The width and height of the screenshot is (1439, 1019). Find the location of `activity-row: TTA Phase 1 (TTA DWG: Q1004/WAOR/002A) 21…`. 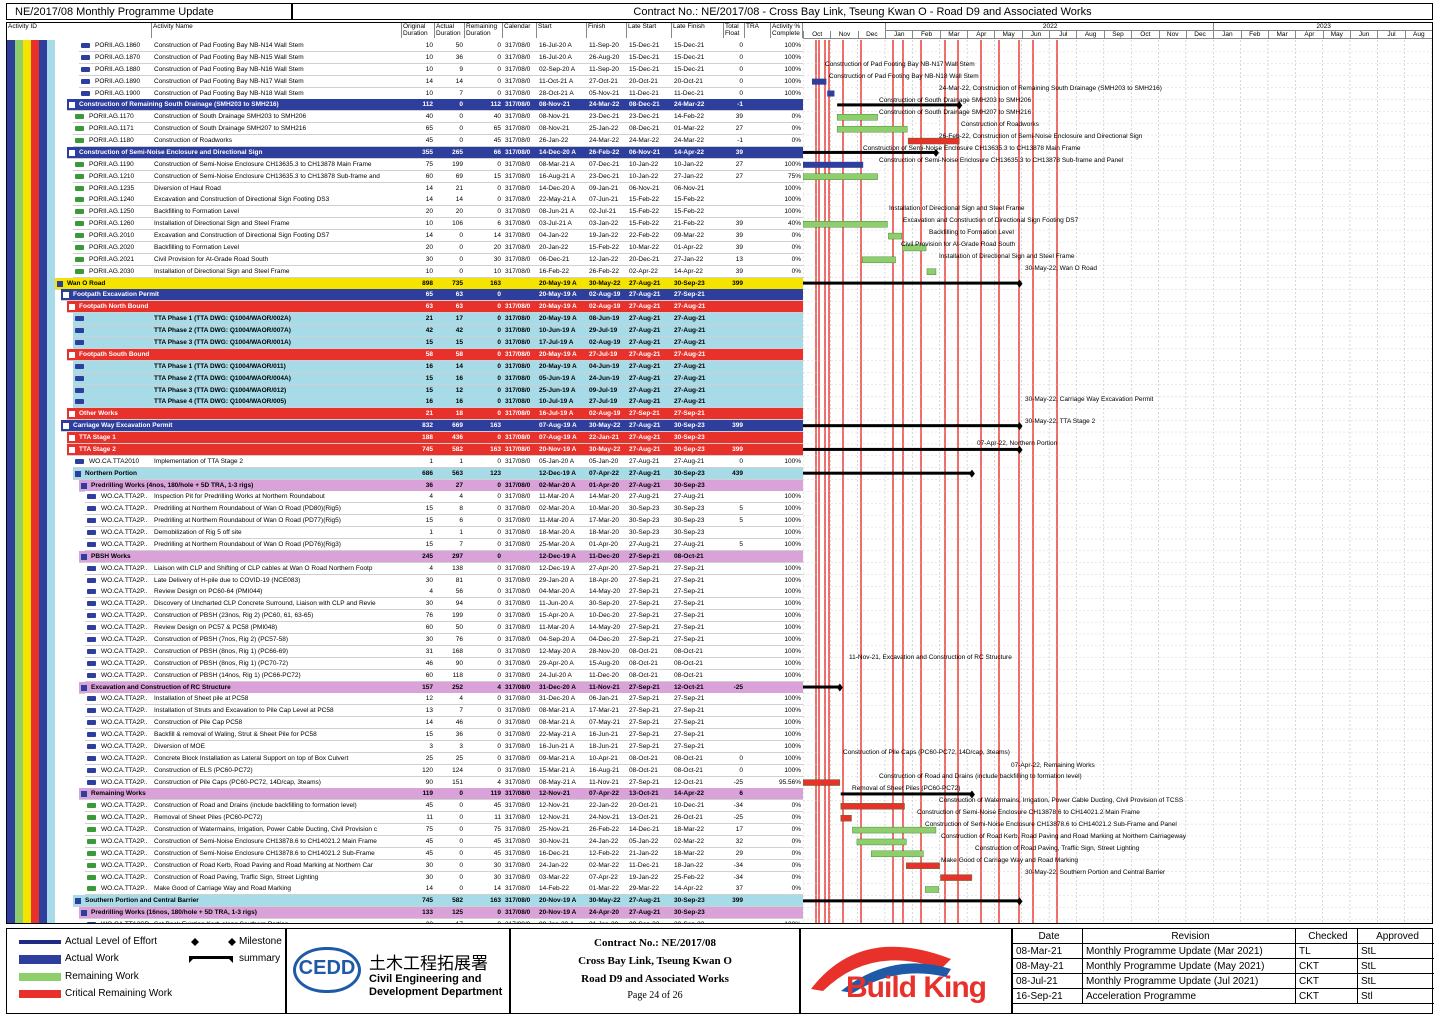

activity-row: TTA Phase 1 (TTA DWG: Q1004/WAOR/002A) 21… is located at coordinates (719, 319).